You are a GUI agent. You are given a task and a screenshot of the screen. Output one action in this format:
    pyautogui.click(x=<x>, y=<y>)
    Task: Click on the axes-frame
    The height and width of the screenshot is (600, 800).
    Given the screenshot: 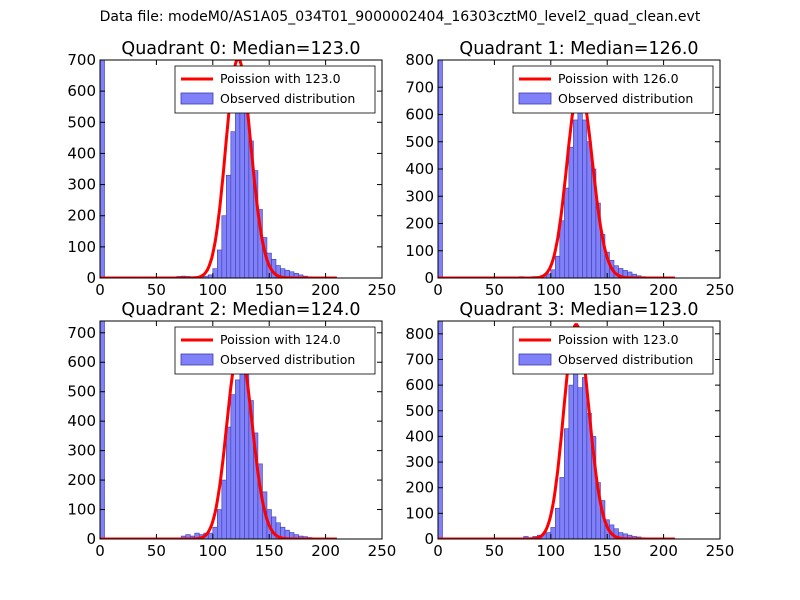 What is the action you would take?
    pyautogui.click(x=241, y=430)
    